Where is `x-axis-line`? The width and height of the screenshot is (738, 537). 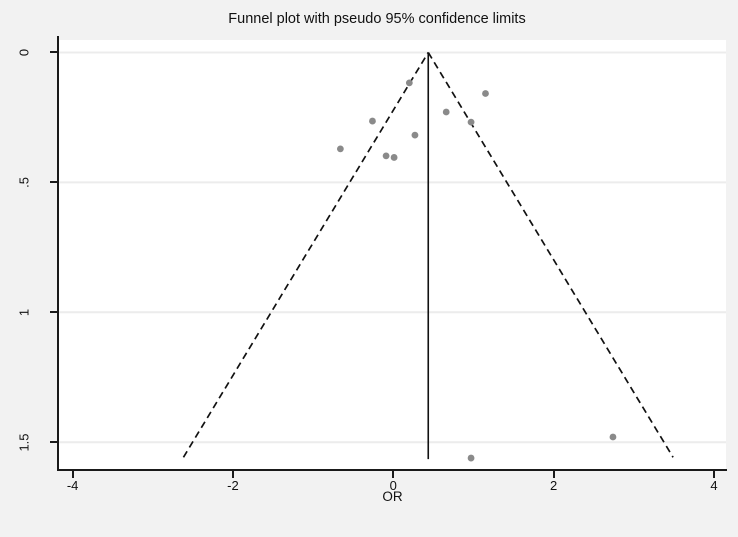
x-axis-line is located at coordinates (392, 470).